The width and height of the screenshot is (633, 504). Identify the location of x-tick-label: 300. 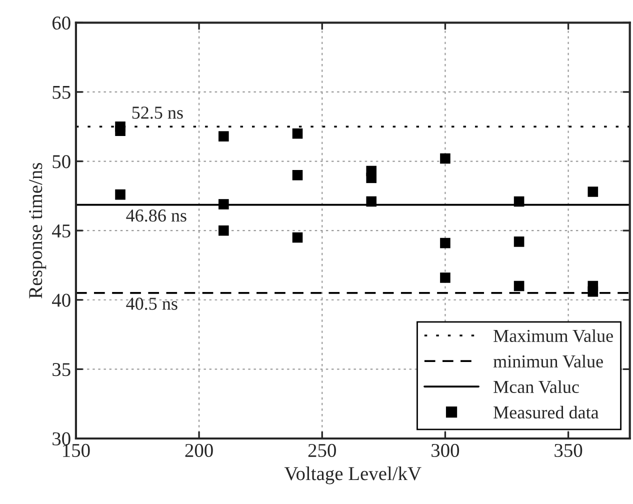
(446, 451).